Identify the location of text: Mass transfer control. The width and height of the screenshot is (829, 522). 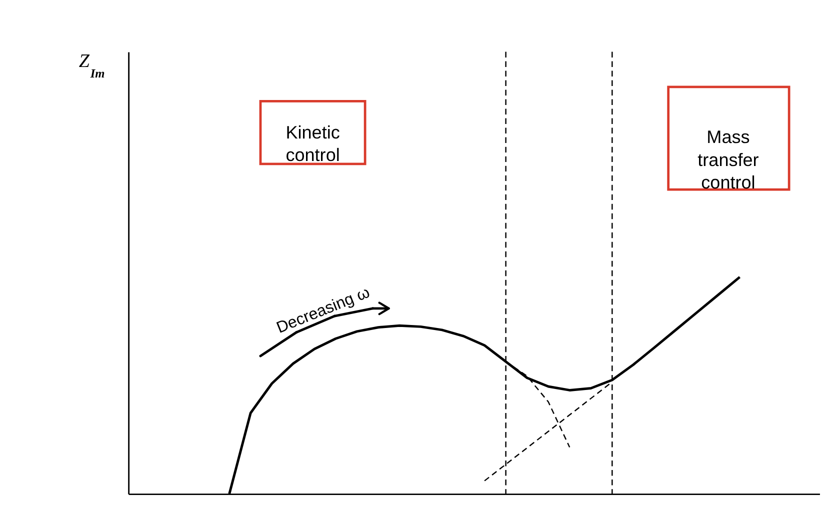
(728, 160).